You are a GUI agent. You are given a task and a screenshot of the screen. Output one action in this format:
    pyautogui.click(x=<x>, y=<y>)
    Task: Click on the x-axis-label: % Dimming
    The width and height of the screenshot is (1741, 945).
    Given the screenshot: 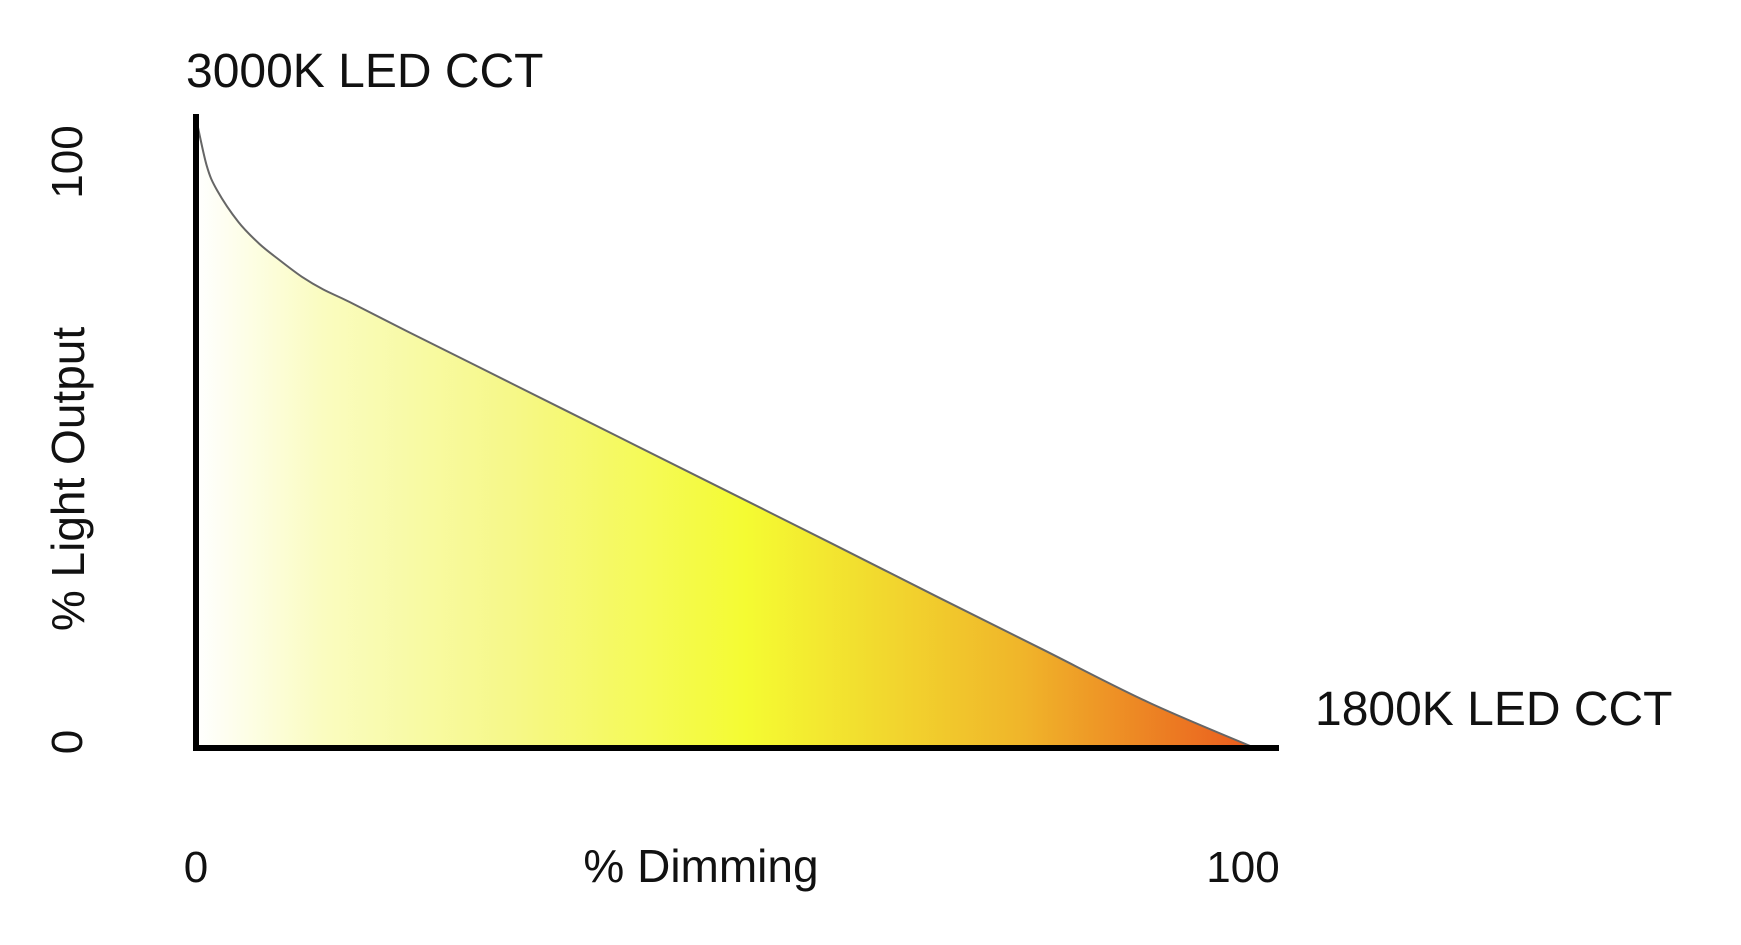 What is the action you would take?
    pyautogui.click(x=700, y=866)
    